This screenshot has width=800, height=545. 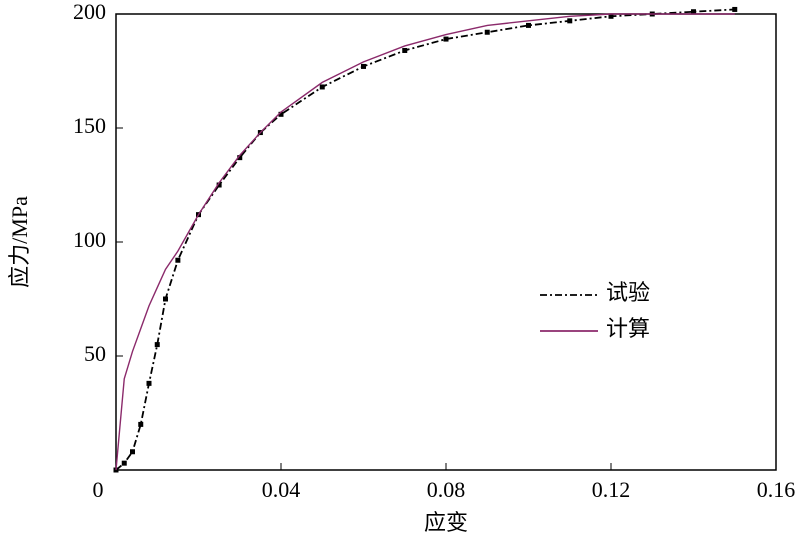 What do you see at coordinates (95, 353) in the screenshot?
I see `y-tick-label: 50` at bounding box center [95, 353].